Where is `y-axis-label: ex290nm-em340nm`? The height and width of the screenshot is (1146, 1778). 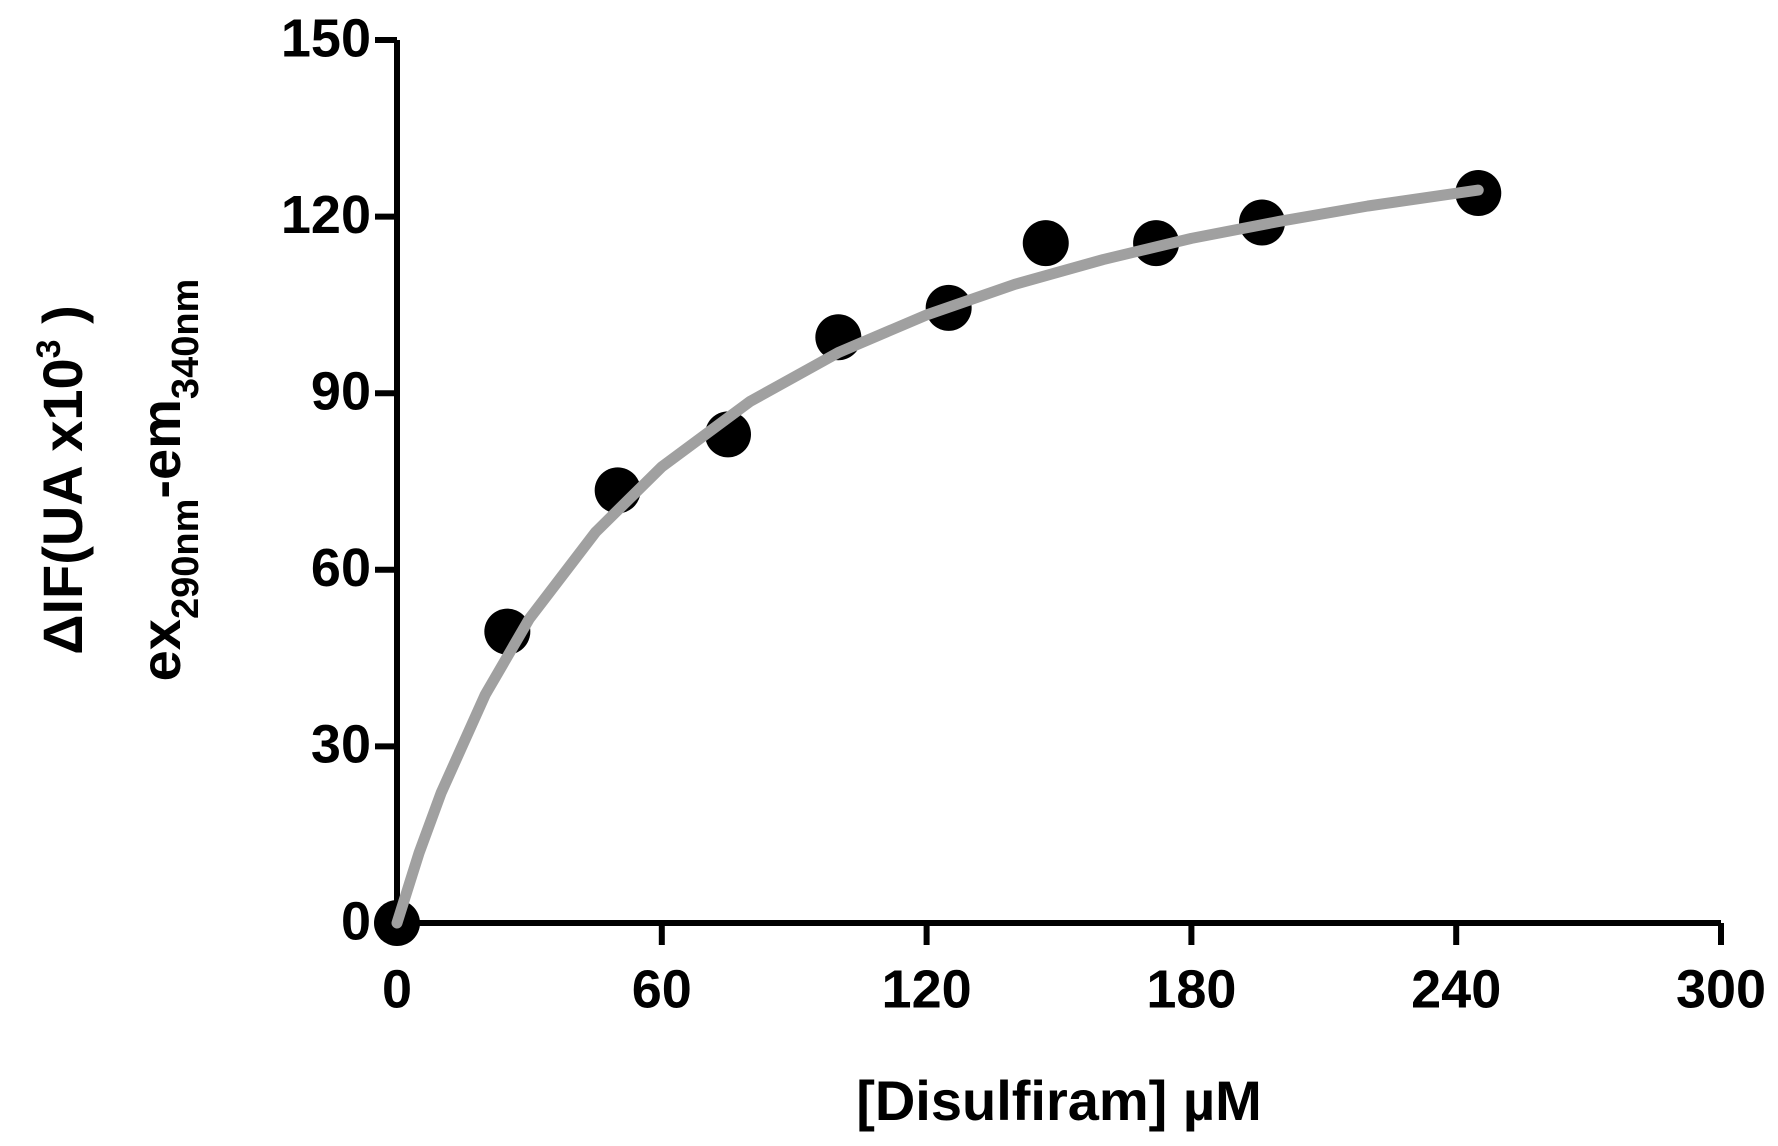
y-axis-label: ex290nm-em340nm is located at coordinates (168, 480).